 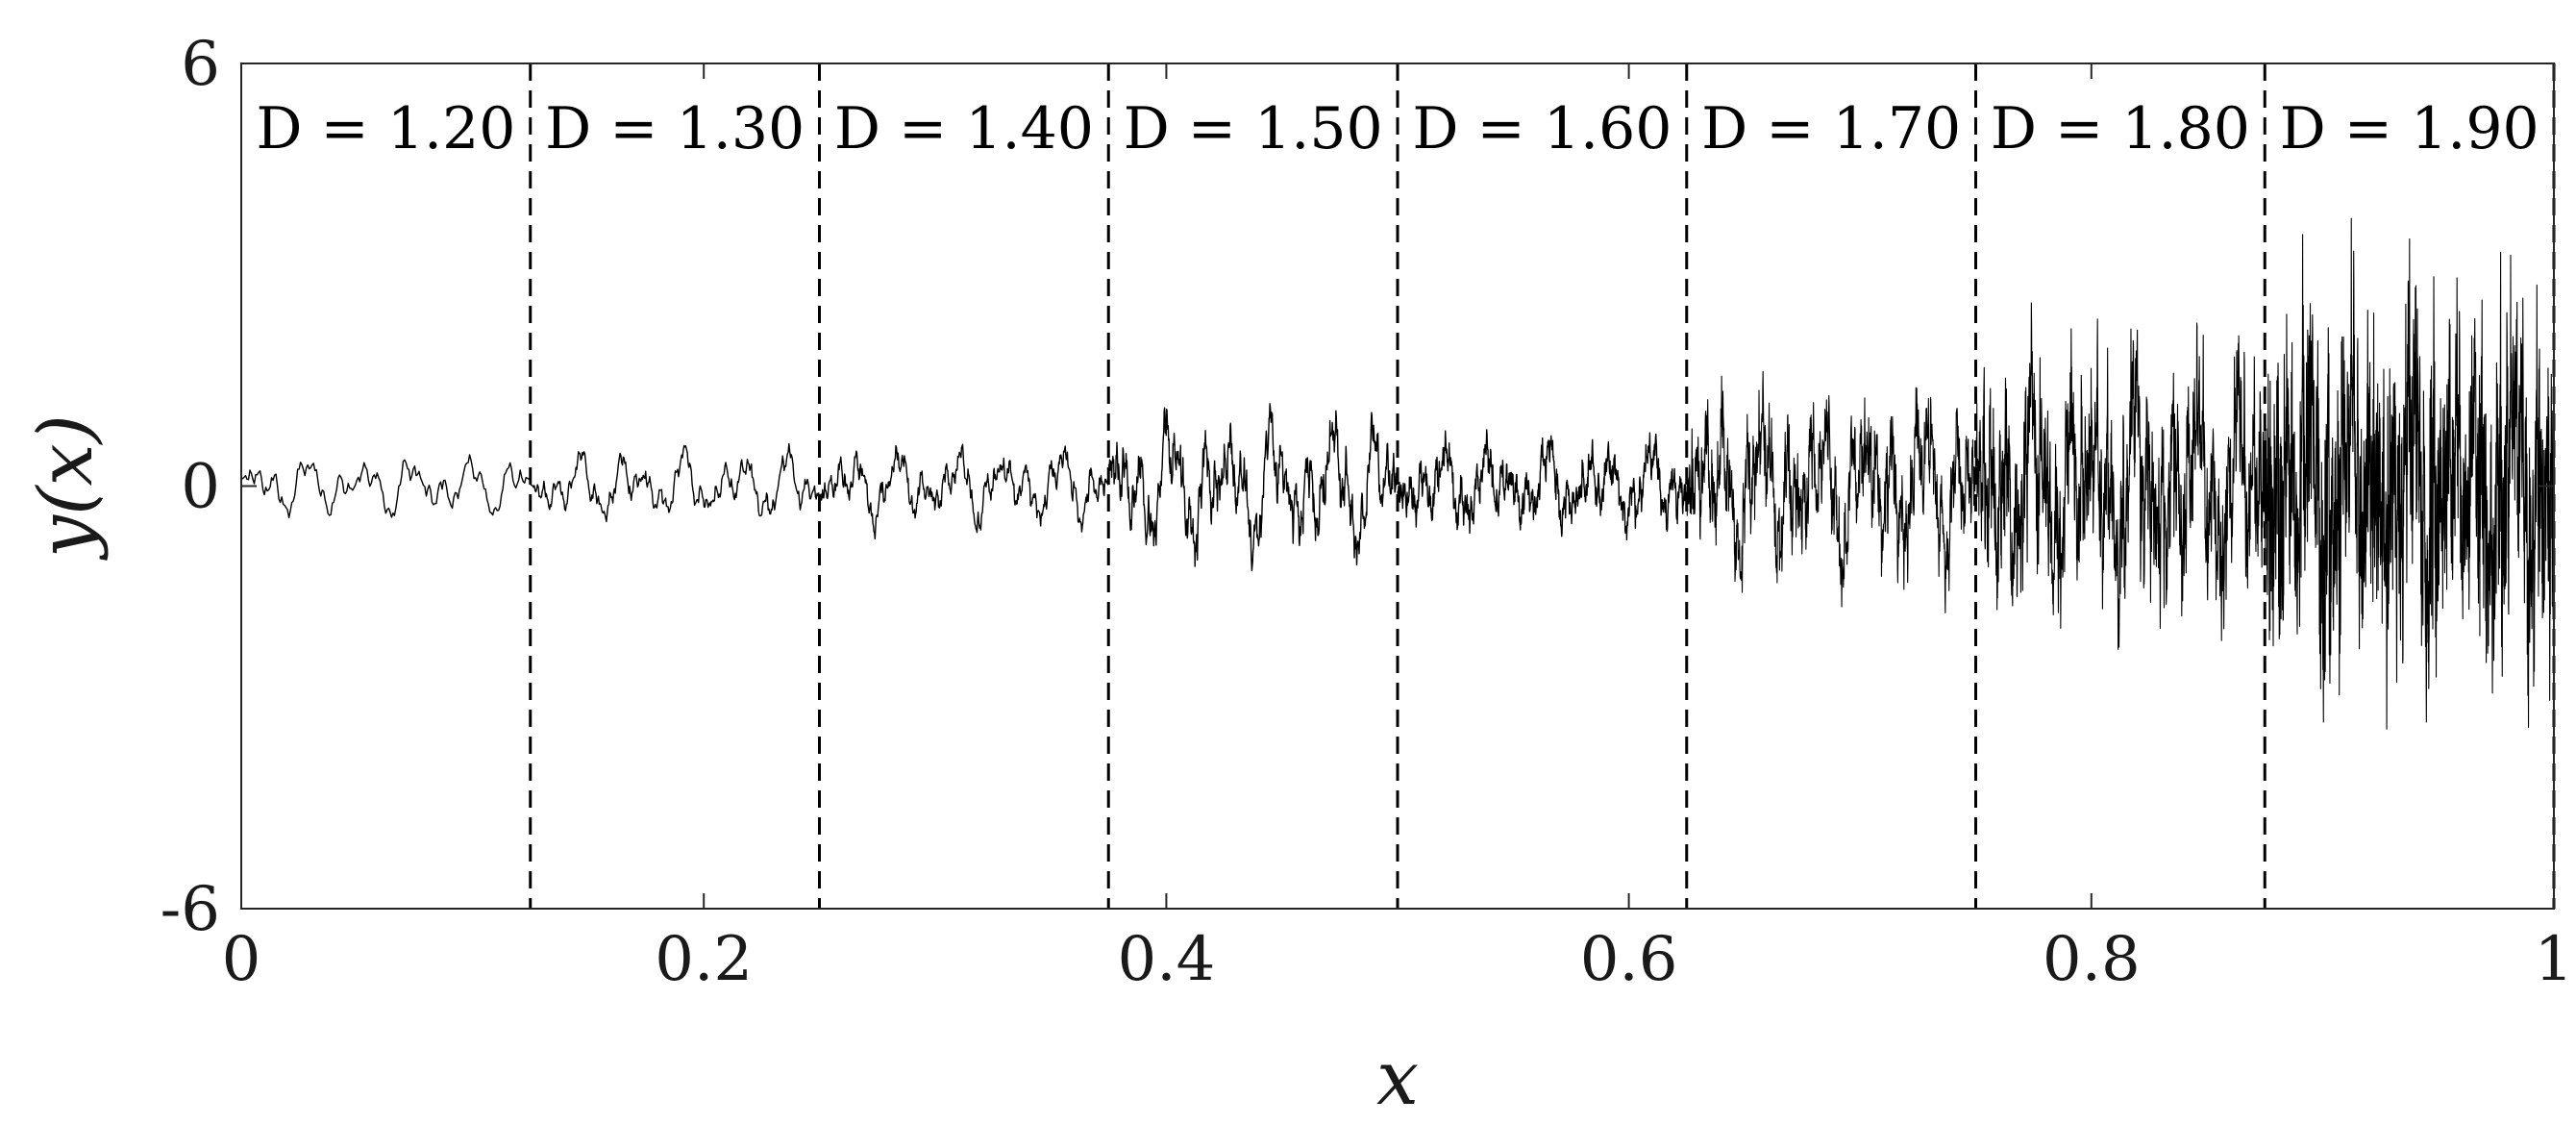 What do you see at coordinates (1542, 129) in the screenshot?
I see `region-label-5: D = 1.60` at bounding box center [1542, 129].